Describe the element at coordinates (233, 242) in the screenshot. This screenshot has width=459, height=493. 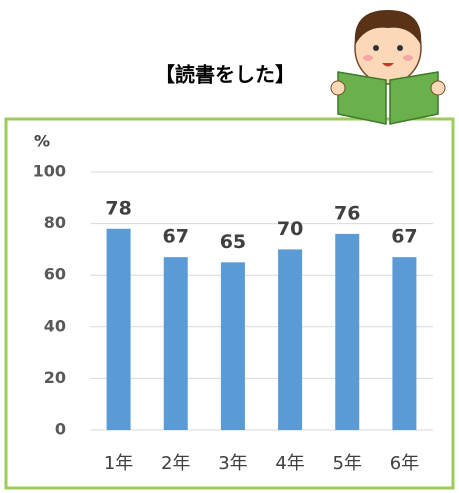
I see `value-label: 65` at that location.